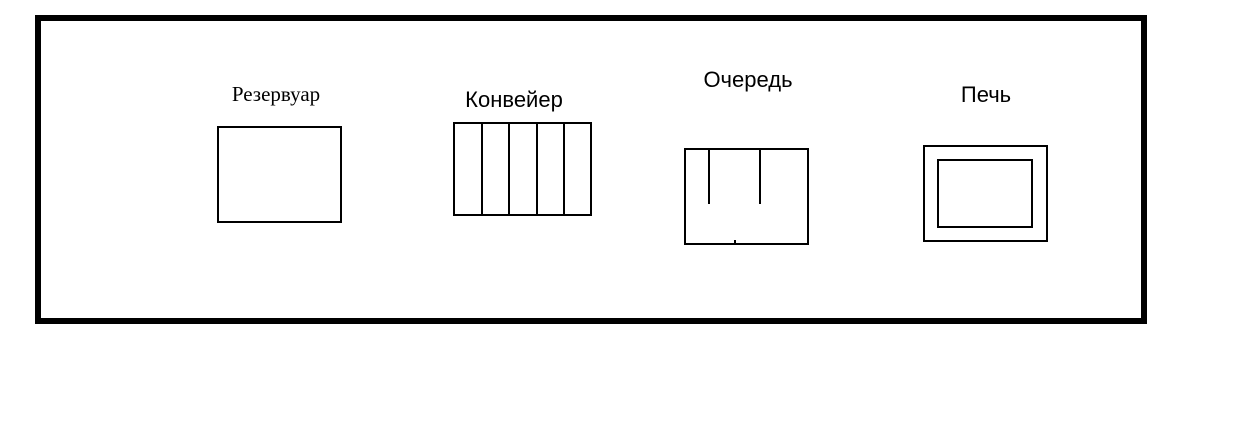 The width and height of the screenshot is (1234, 424). What do you see at coordinates (522, 169) in the screenshot?
I see `conveyor-icon` at bounding box center [522, 169].